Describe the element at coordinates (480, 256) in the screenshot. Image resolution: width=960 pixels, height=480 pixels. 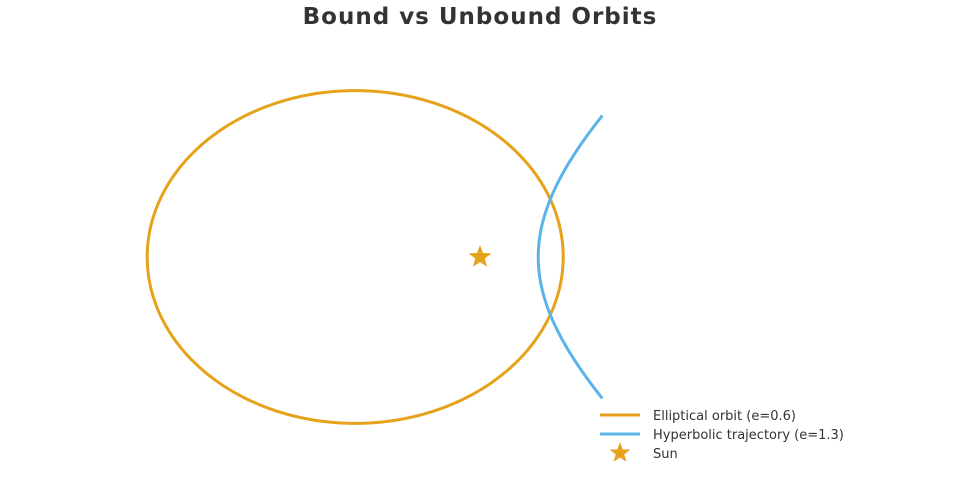
I see `sun-marker` at that location.